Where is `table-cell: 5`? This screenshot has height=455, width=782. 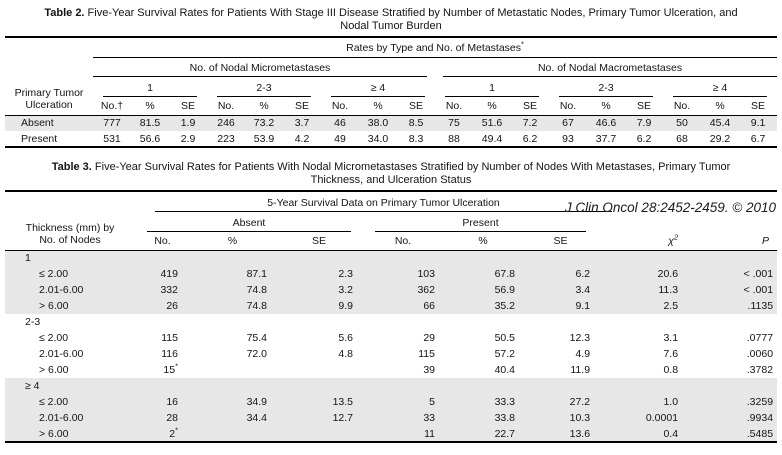 table-cell: 5 is located at coordinates (432, 402).